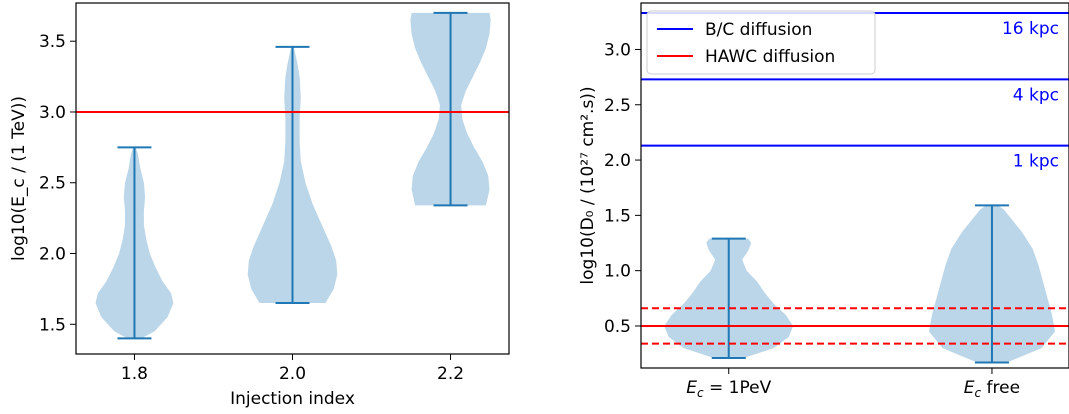  I want to click on hline-label-2-1: 16 kpc, so click(1030, 29).